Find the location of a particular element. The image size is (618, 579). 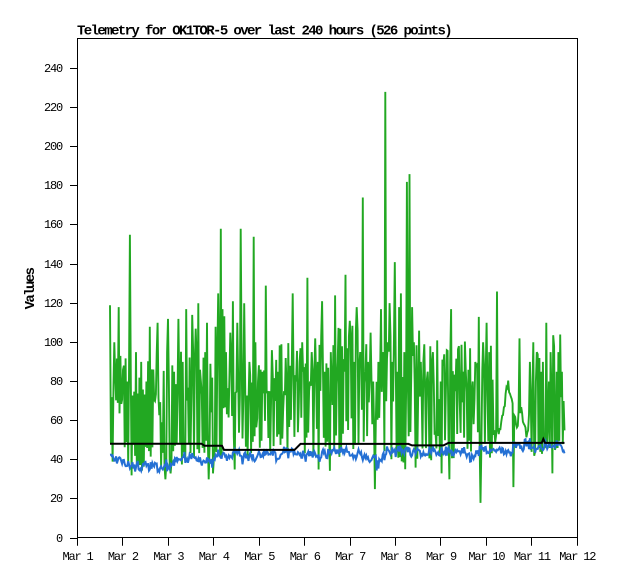

svg-text: Values is located at coordinates (31, 288).